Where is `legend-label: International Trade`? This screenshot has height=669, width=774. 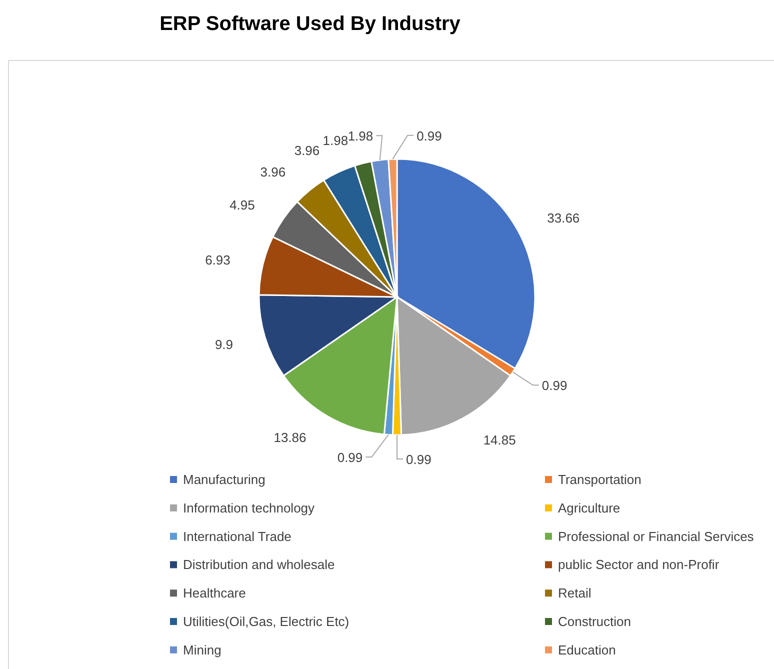 legend-label: International Trade is located at coordinates (237, 536).